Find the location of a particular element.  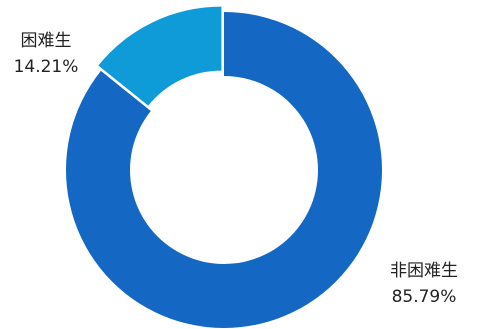

data-label-feikunnansheng: 非困难生 85.79% is located at coordinates (424, 284).